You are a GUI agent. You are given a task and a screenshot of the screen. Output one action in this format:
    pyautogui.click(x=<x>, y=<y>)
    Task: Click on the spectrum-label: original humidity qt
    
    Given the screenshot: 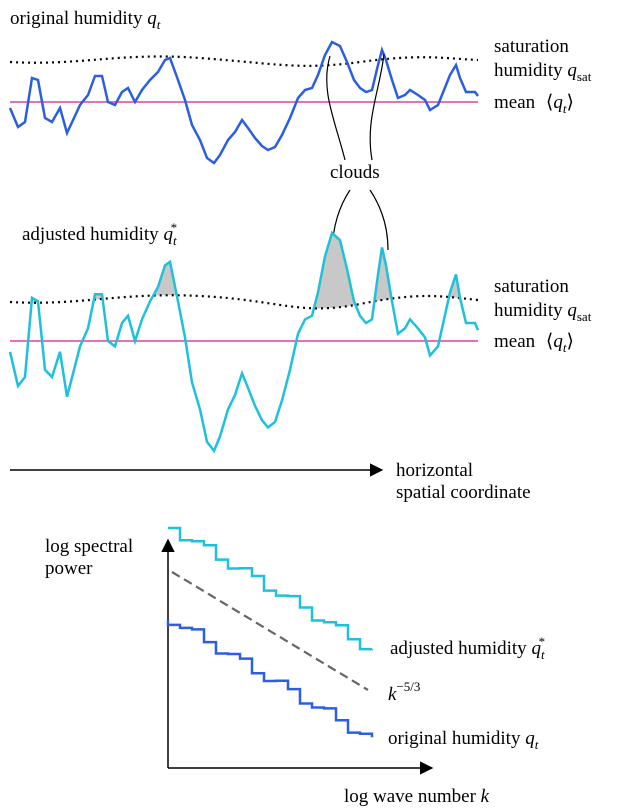 What is the action you would take?
    pyautogui.click(x=463, y=740)
    